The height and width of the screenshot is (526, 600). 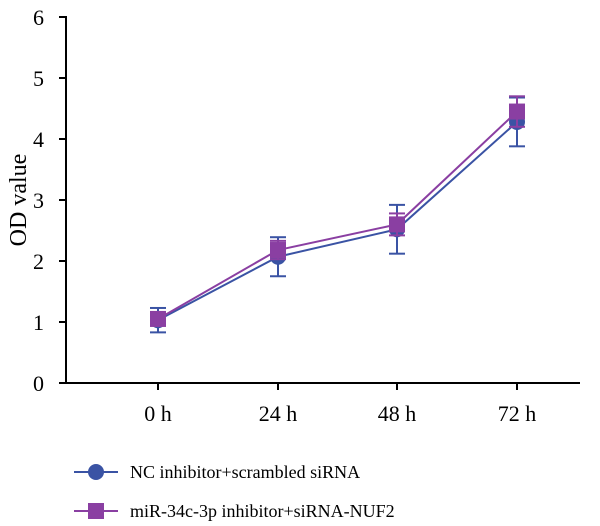 I want to click on legend-square-marker, so click(x=96, y=511).